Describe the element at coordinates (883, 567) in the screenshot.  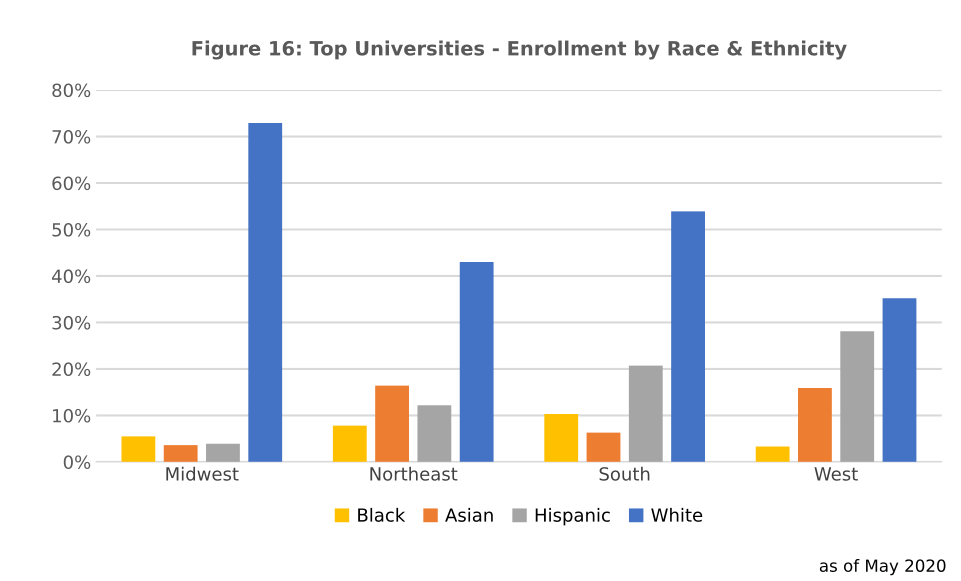
I see `text: as of May 2020` at that location.